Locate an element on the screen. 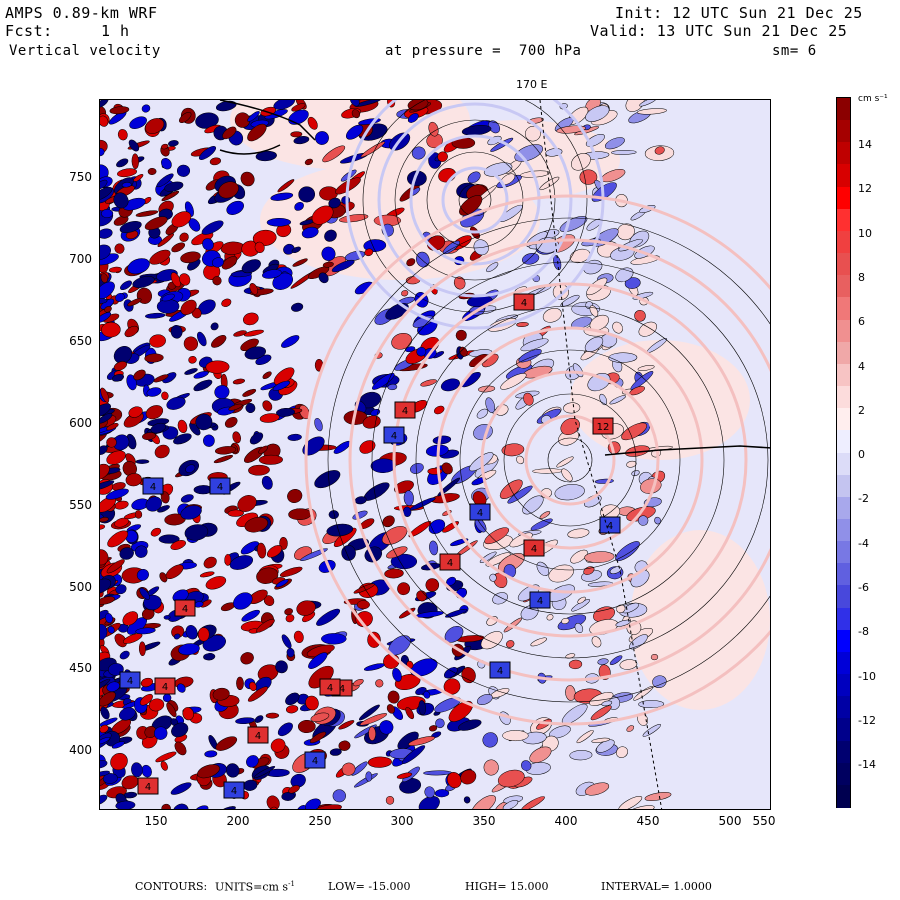 The width and height of the screenshot is (900, 900). y-tick: 400 is located at coordinates (80, 750).